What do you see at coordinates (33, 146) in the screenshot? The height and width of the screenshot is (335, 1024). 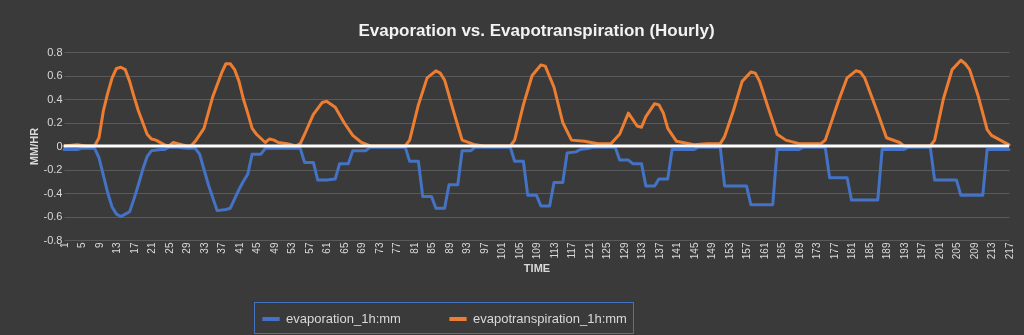 I see `y-axis-title: MM/HR` at bounding box center [33, 146].